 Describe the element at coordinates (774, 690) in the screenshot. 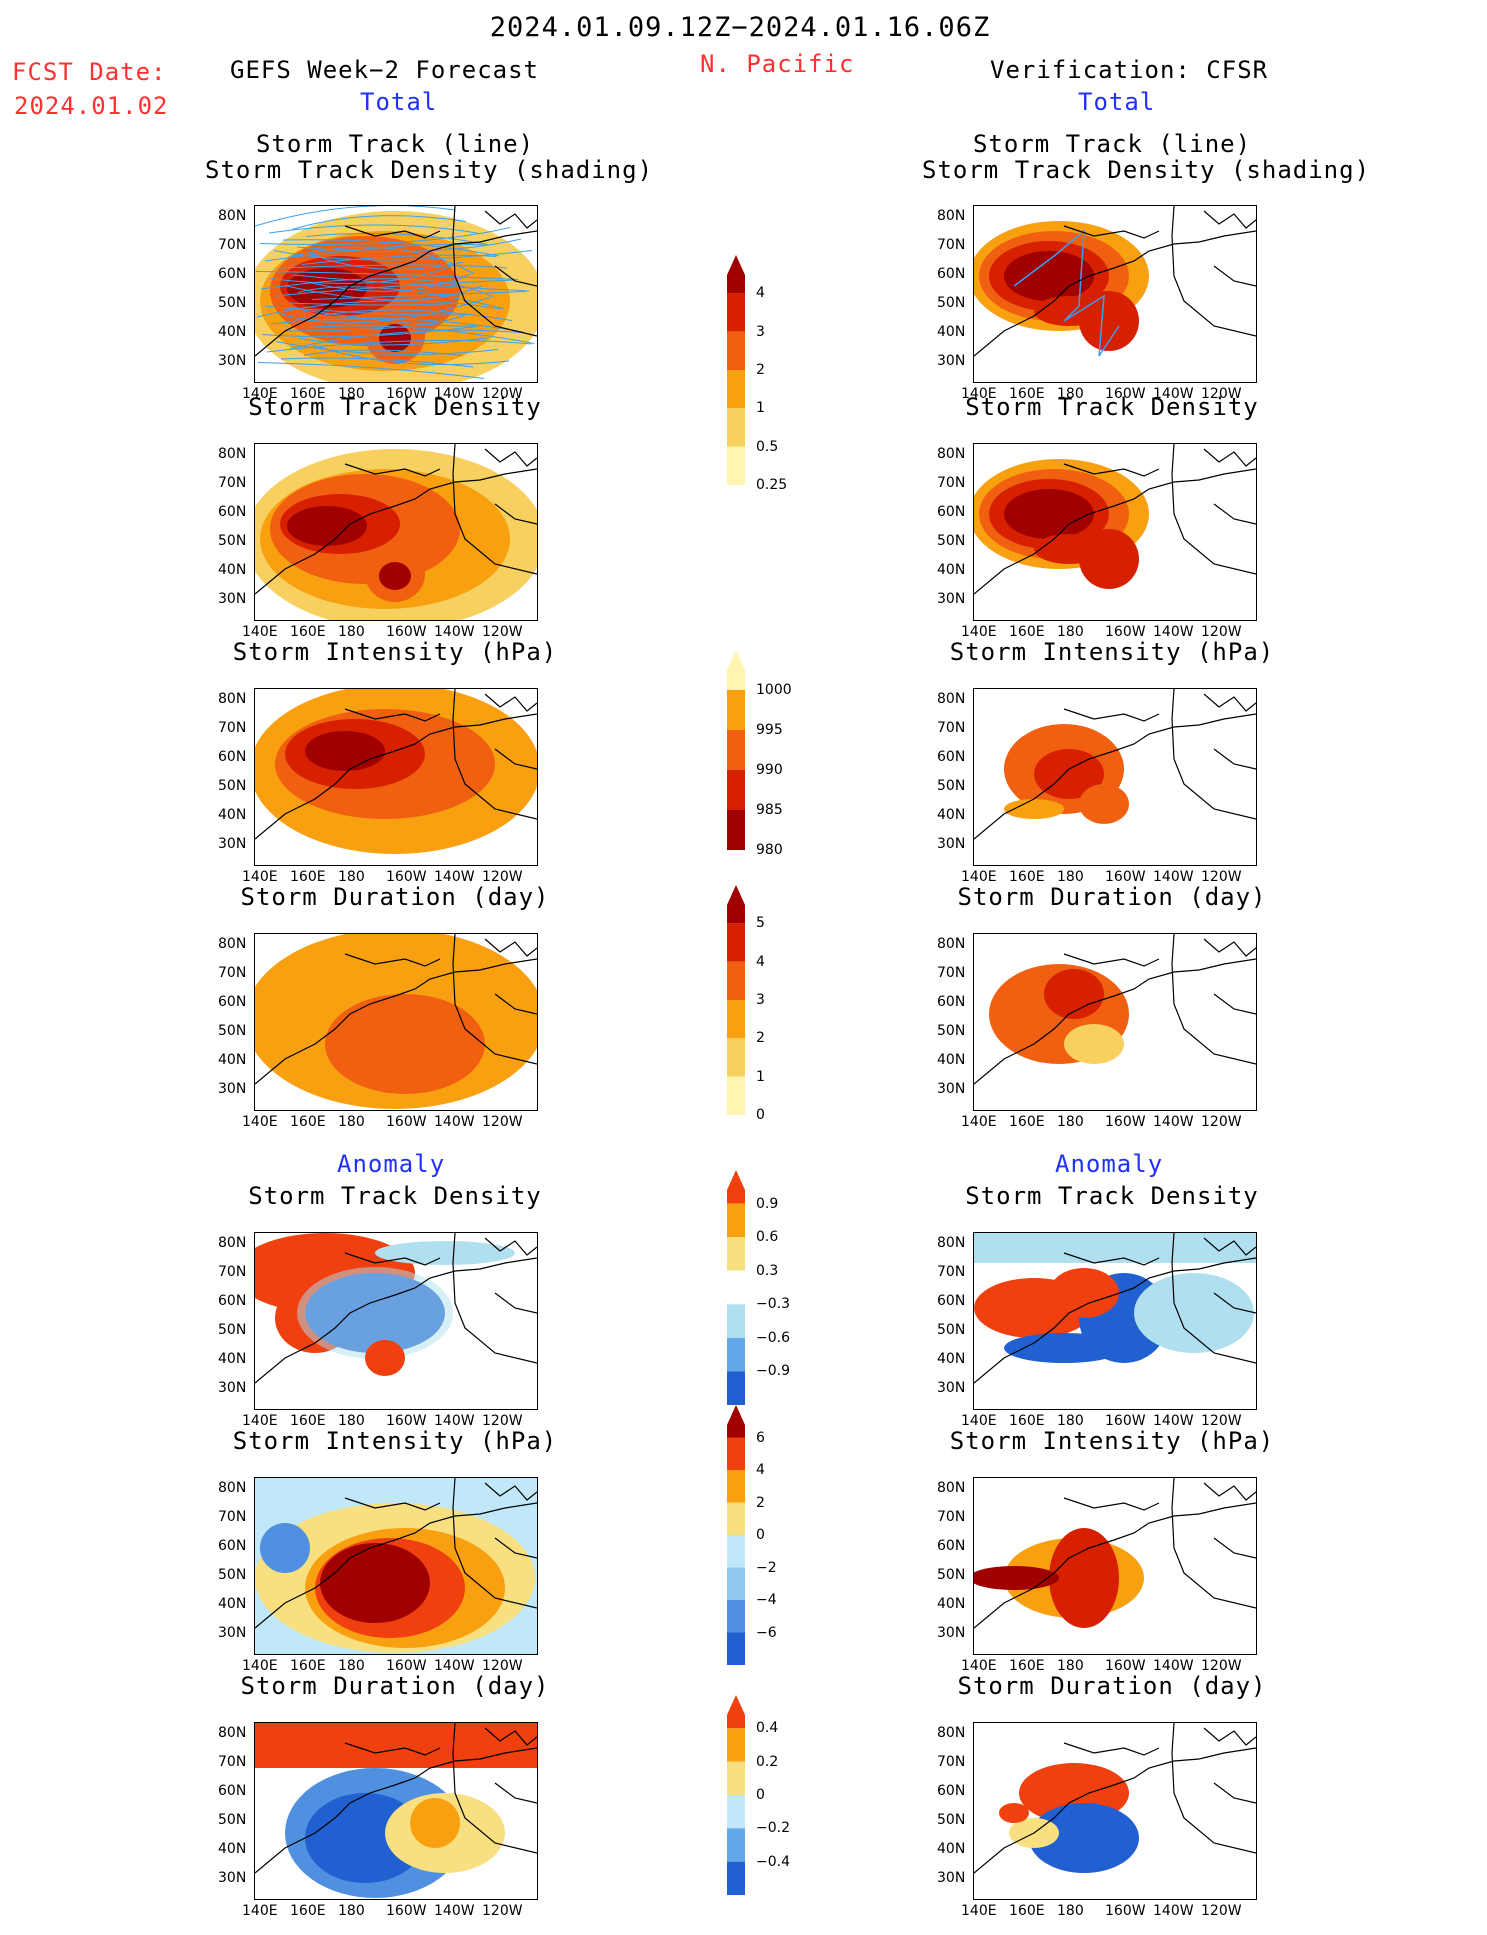

I see `intensity_total-label: 1000` at that location.